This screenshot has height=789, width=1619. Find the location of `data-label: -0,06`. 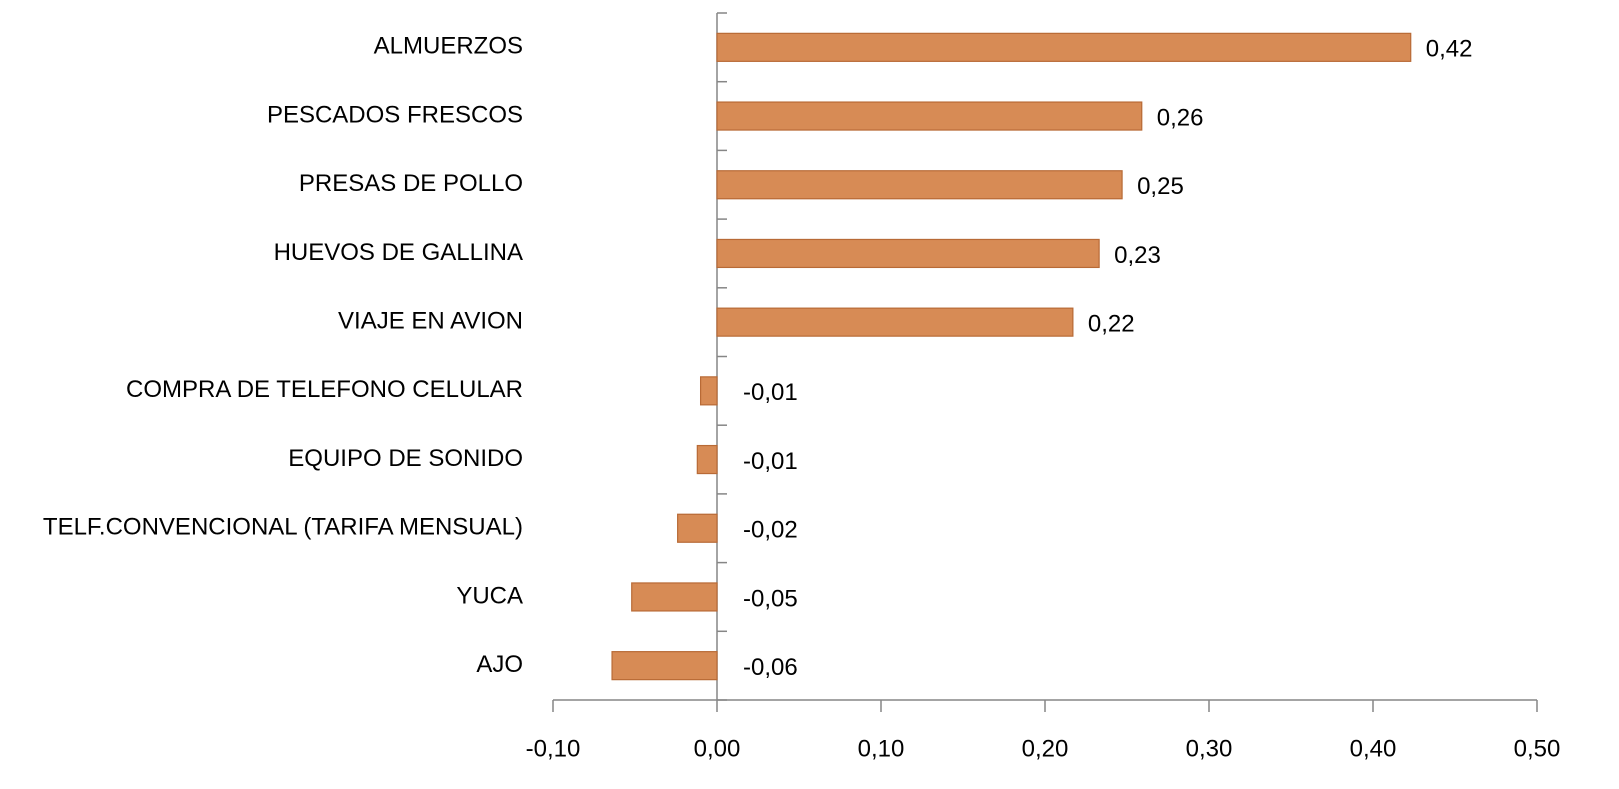

data-label: -0,06 is located at coordinates (770, 667).